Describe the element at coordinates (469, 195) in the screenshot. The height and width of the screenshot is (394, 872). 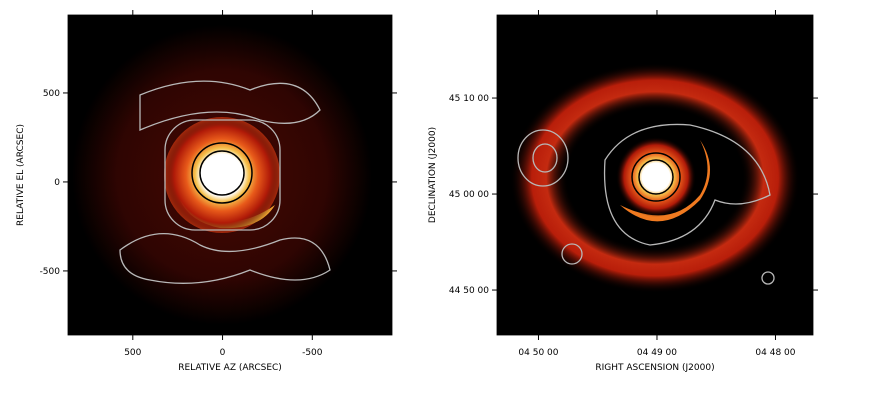
I see `y-tick-label: 45 00 00` at that location.